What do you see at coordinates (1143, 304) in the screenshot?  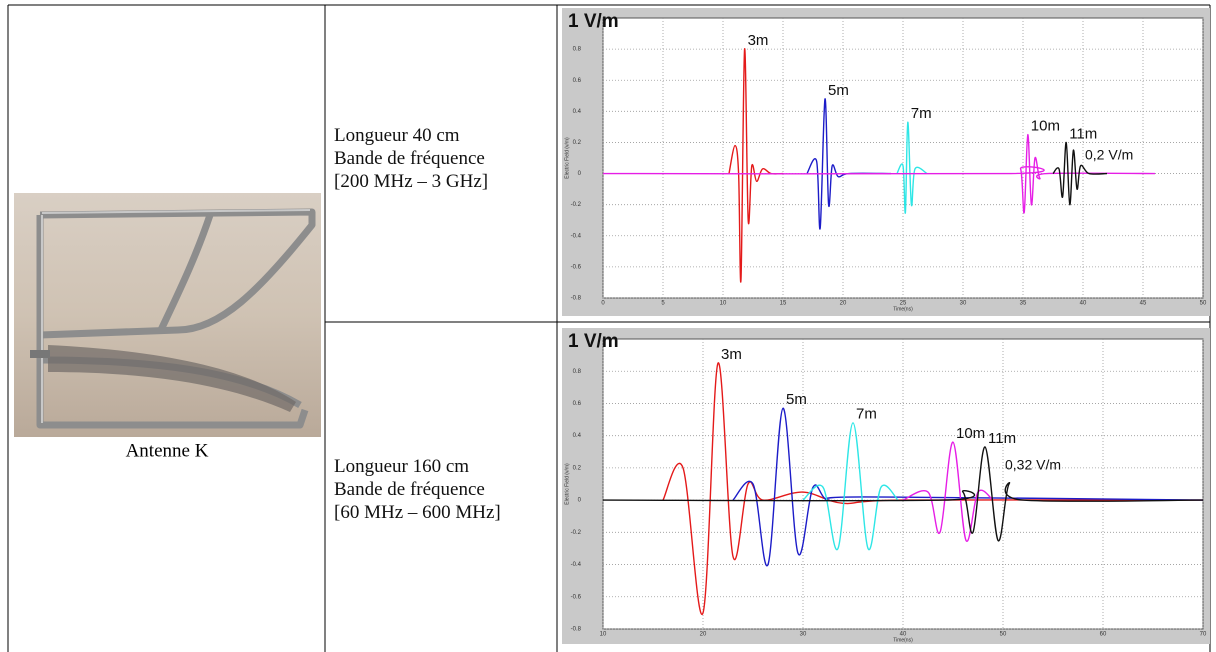 I see `x-tick-label: 45` at bounding box center [1143, 304].